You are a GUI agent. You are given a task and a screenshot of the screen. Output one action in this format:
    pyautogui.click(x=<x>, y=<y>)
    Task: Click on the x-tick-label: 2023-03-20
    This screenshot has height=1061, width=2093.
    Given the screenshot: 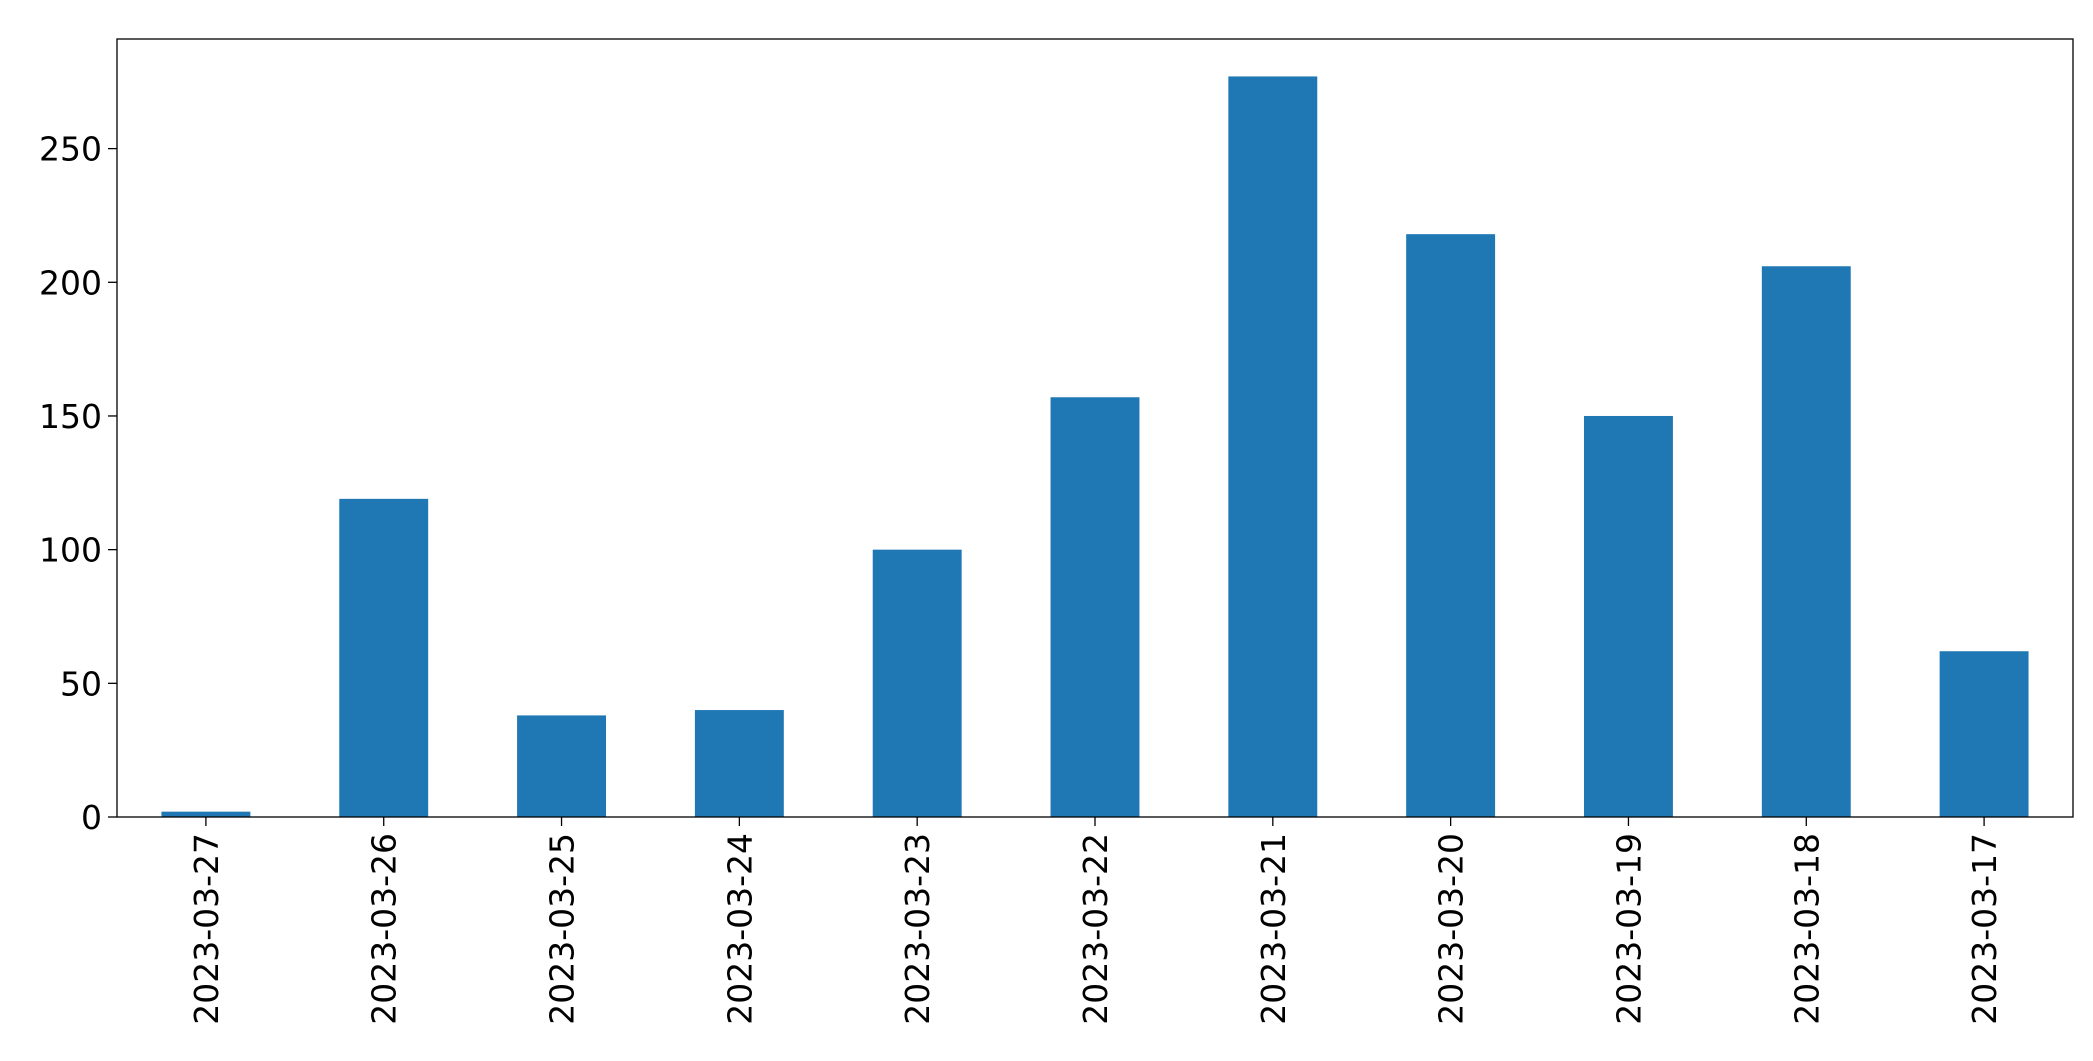 What is the action you would take?
    pyautogui.click(x=1451, y=929)
    